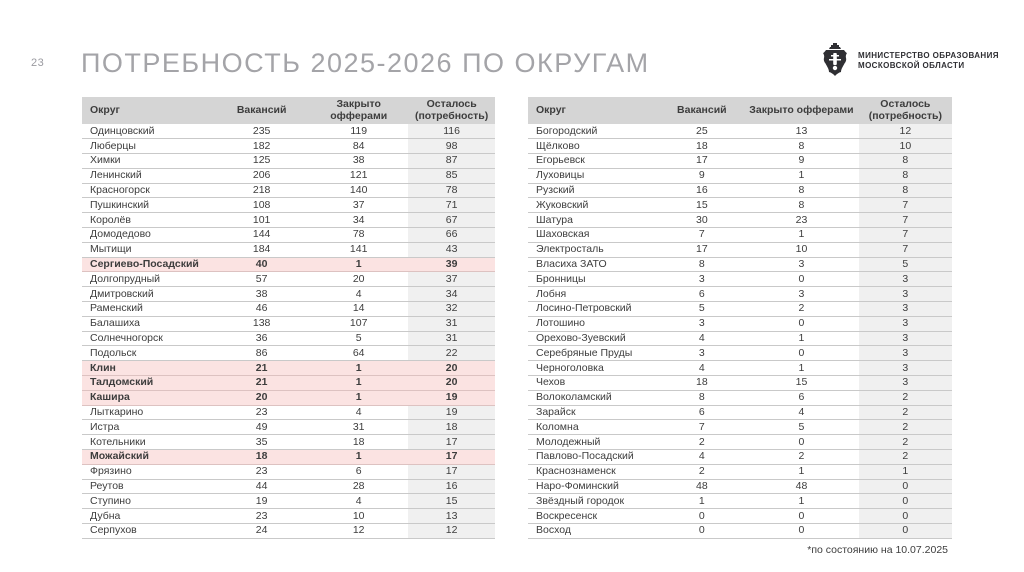  I want to click on cell-closed: 23, so click(801, 220).